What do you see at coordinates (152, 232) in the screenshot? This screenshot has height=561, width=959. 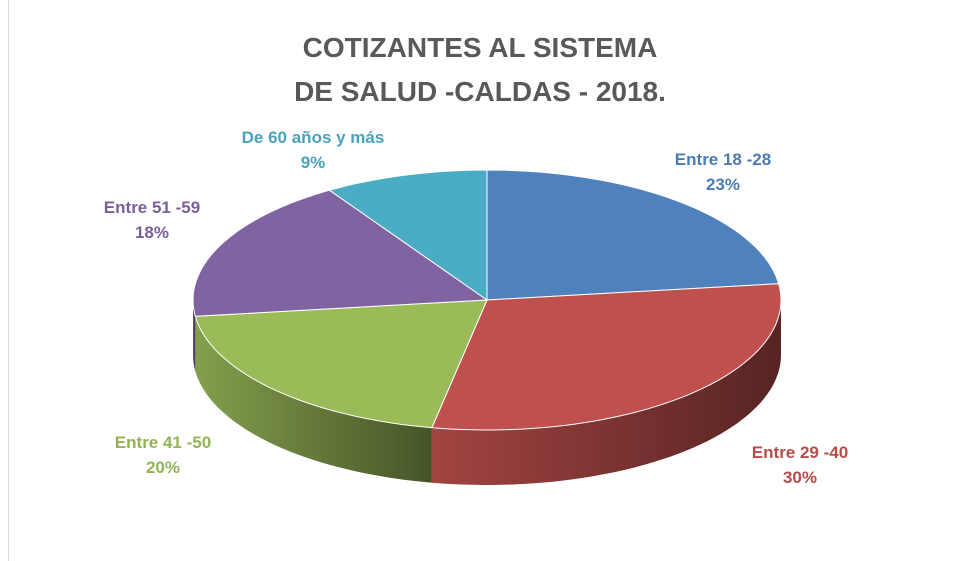 I see `value-label: 18%` at bounding box center [152, 232].